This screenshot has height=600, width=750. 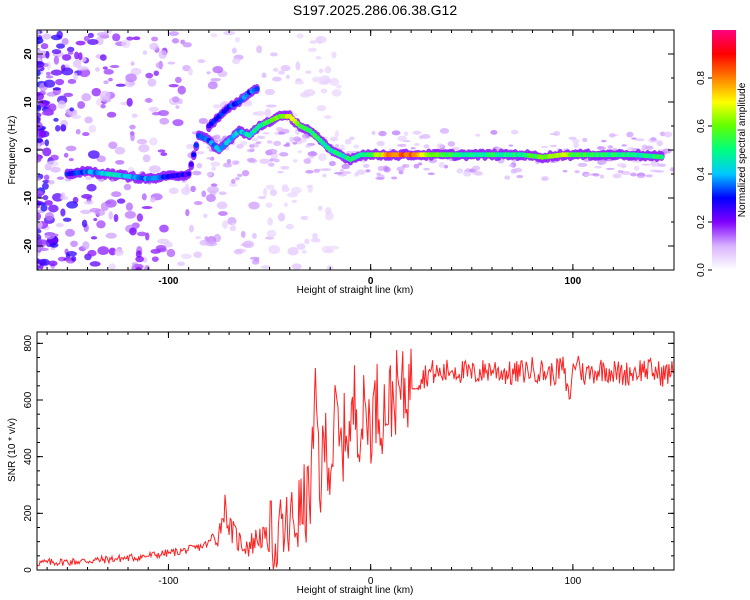 What do you see at coordinates (371, 281) in the screenshot?
I see `spectrogram-xtick-label: 0` at bounding box center [371, 281].